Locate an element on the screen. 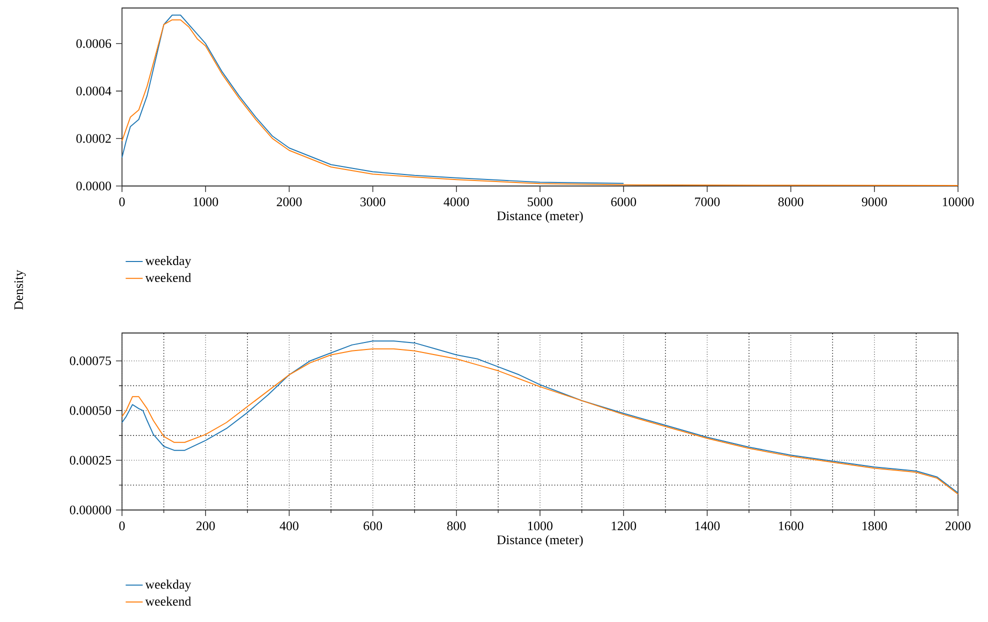  x-tick-label: 5000 is located at coordinates (540, 202).